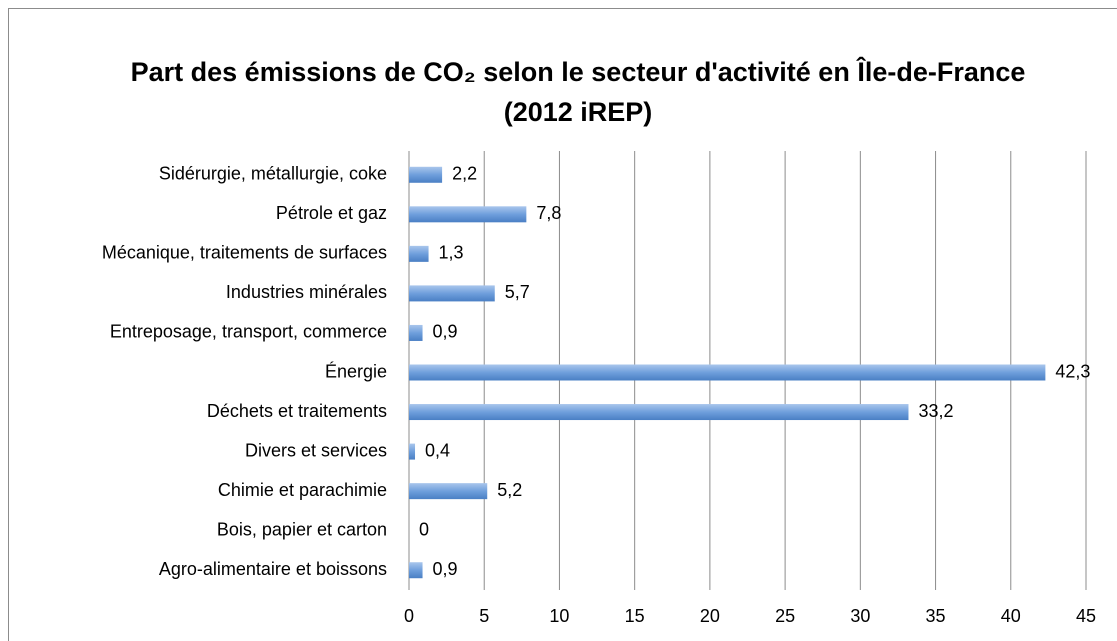 The image size is (1117, 641). What do you see at coordinates (248, 332) in the screenshot?
I see `y-tick-label: Entreposage, transport, commerce` at bounding box center [248, 332].